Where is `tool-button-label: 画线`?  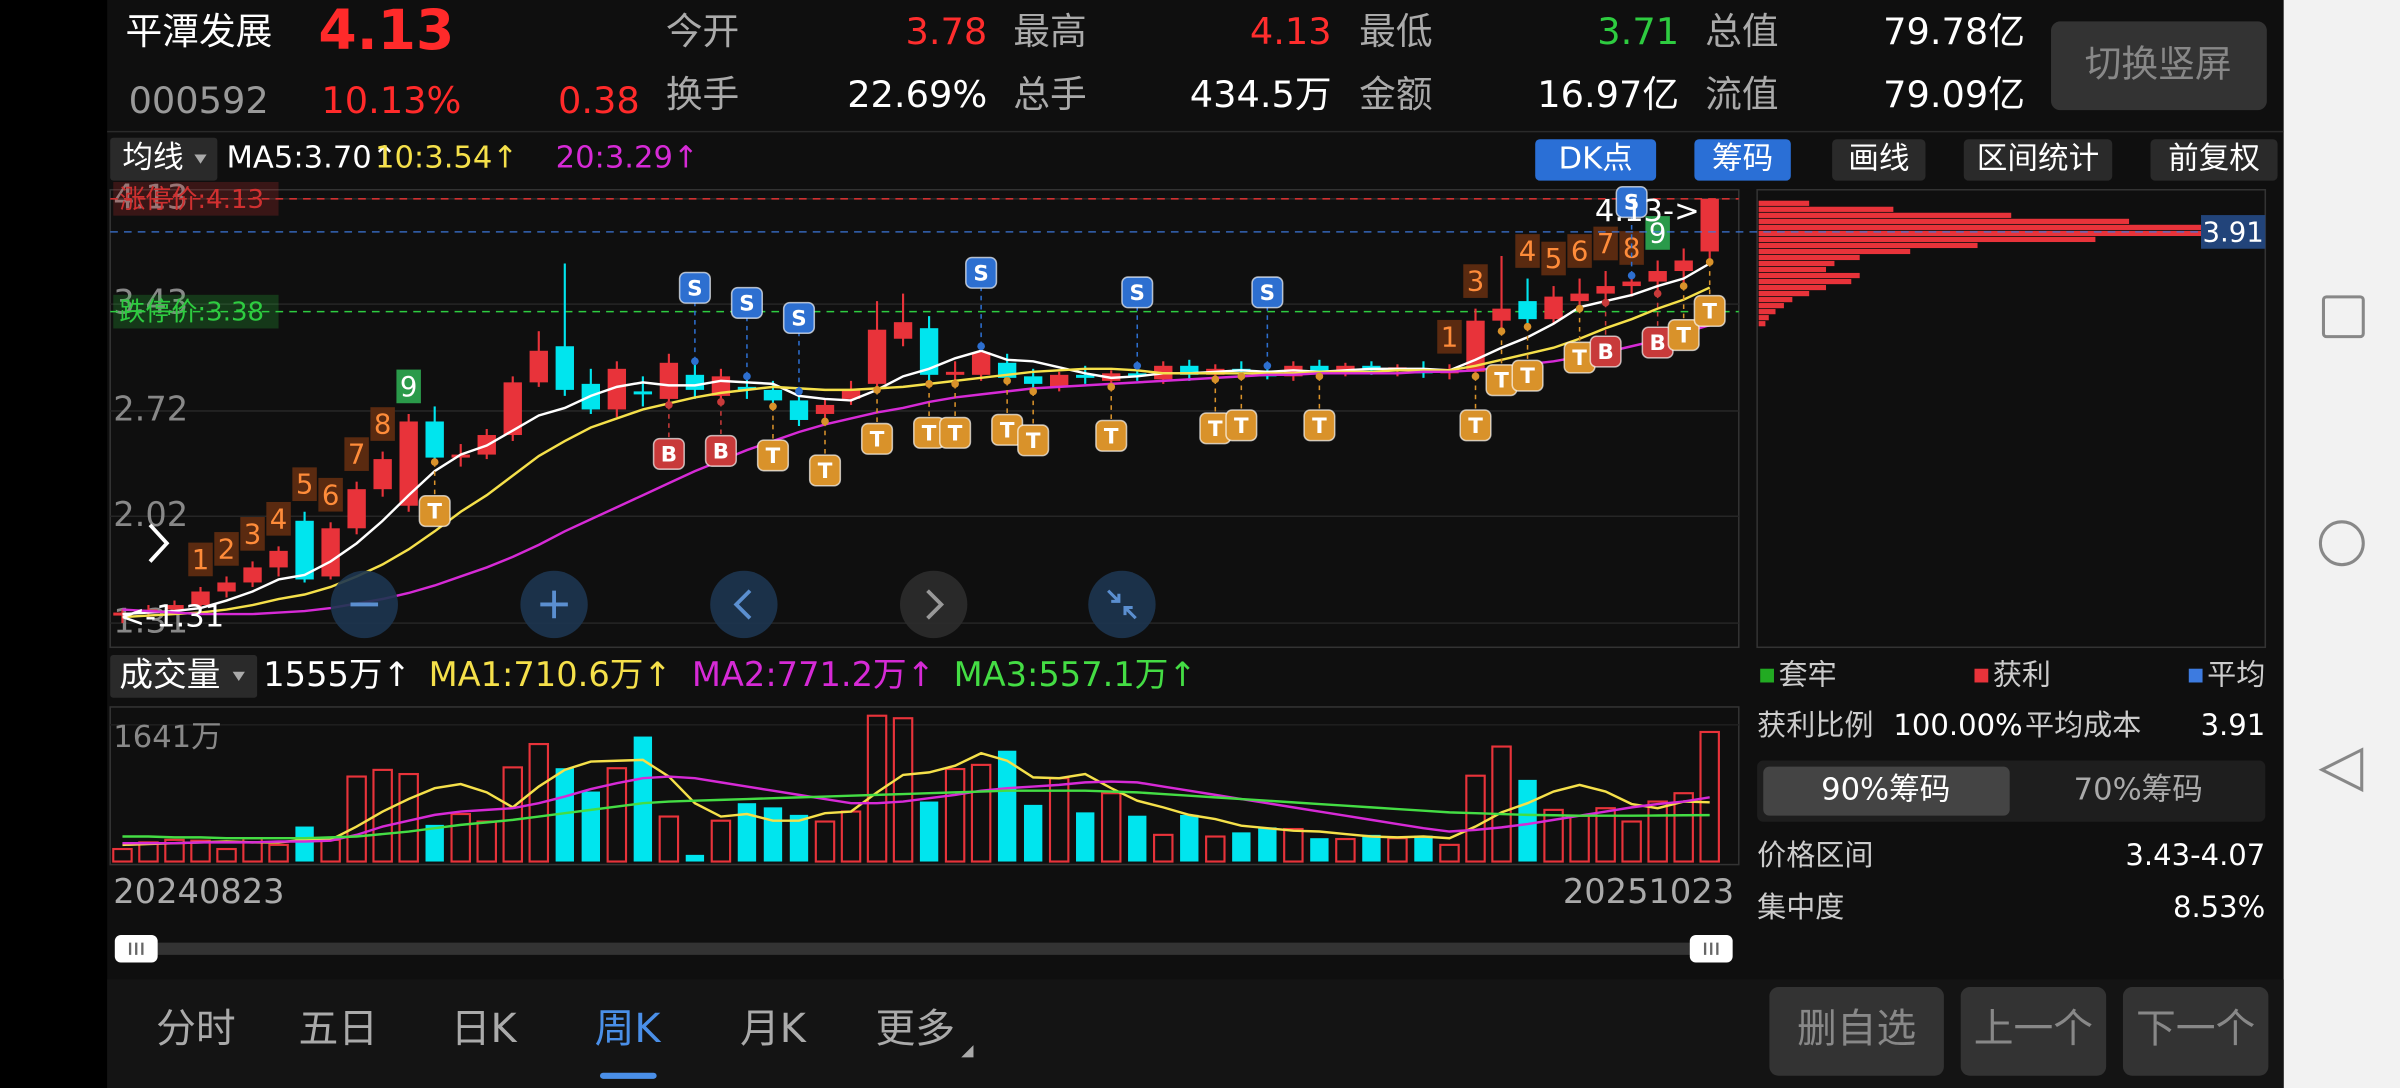 tool-button-label: 画线 is located at coordinates (1878, 158).